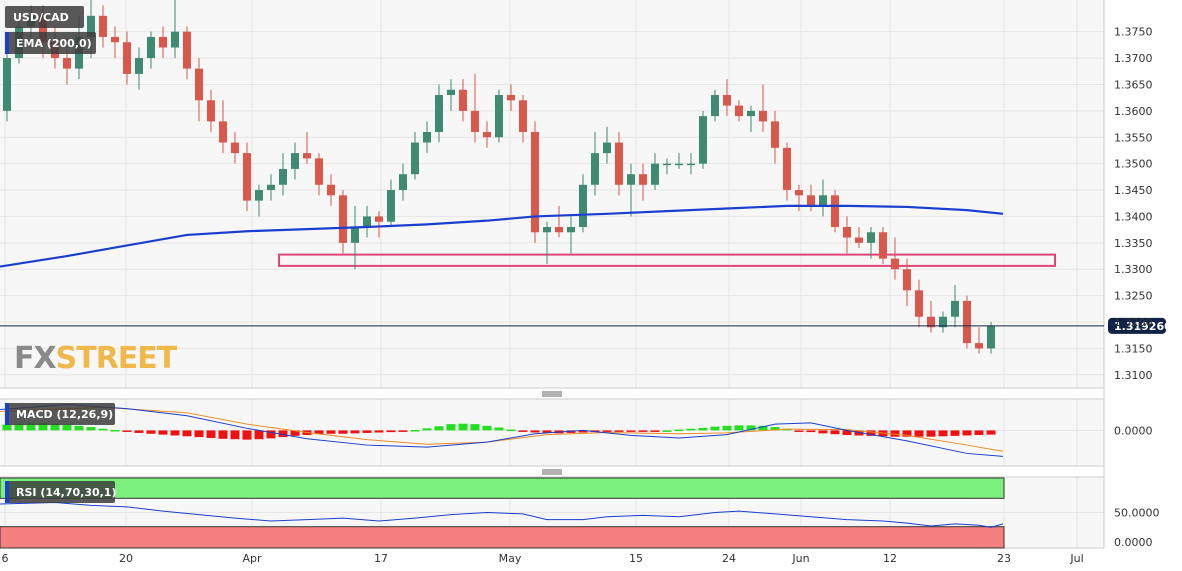 The image size is (1182, 571). What do you see at coordinates (502, 236) in the screenshot?
I see `ema-200-line` at bounding box center [502, 236].